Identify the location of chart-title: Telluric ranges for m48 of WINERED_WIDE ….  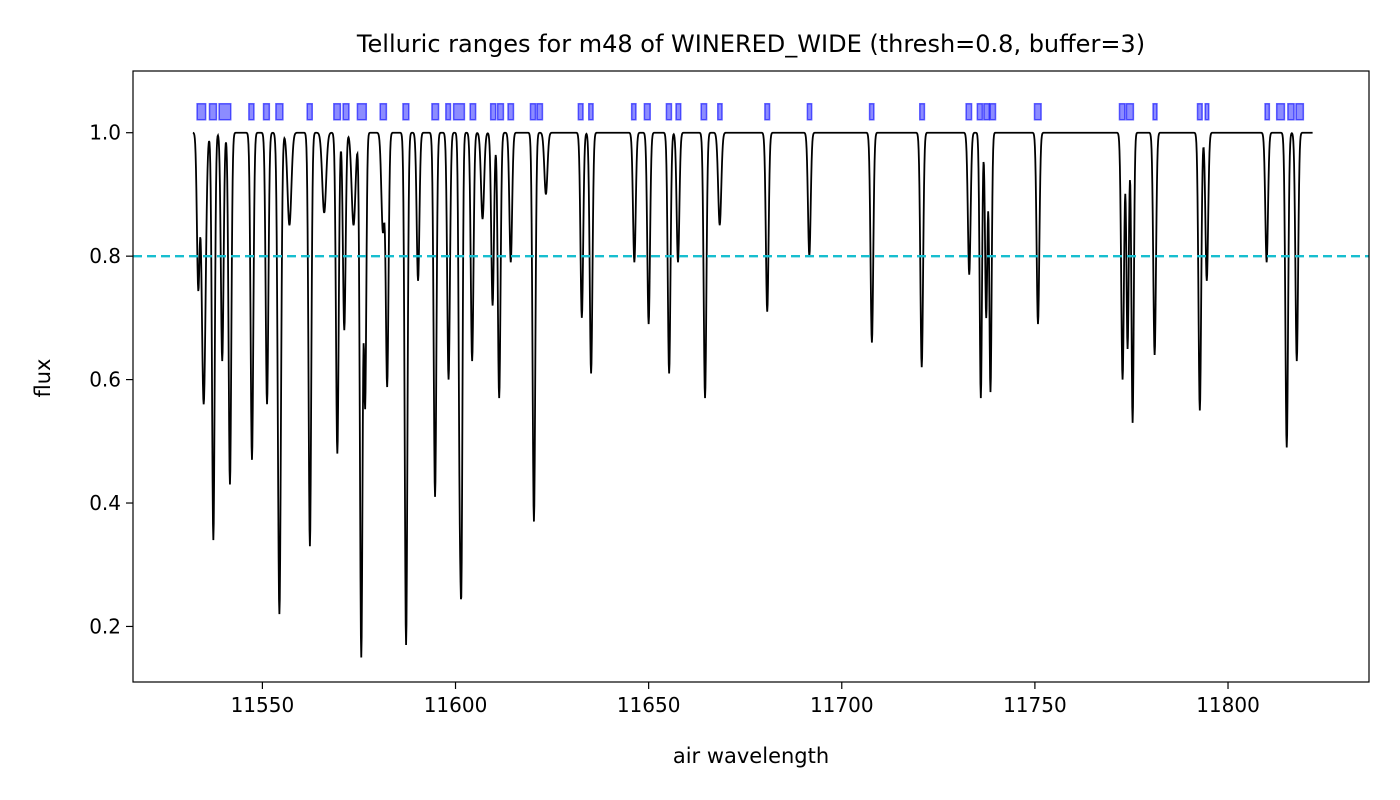
(750, 44).